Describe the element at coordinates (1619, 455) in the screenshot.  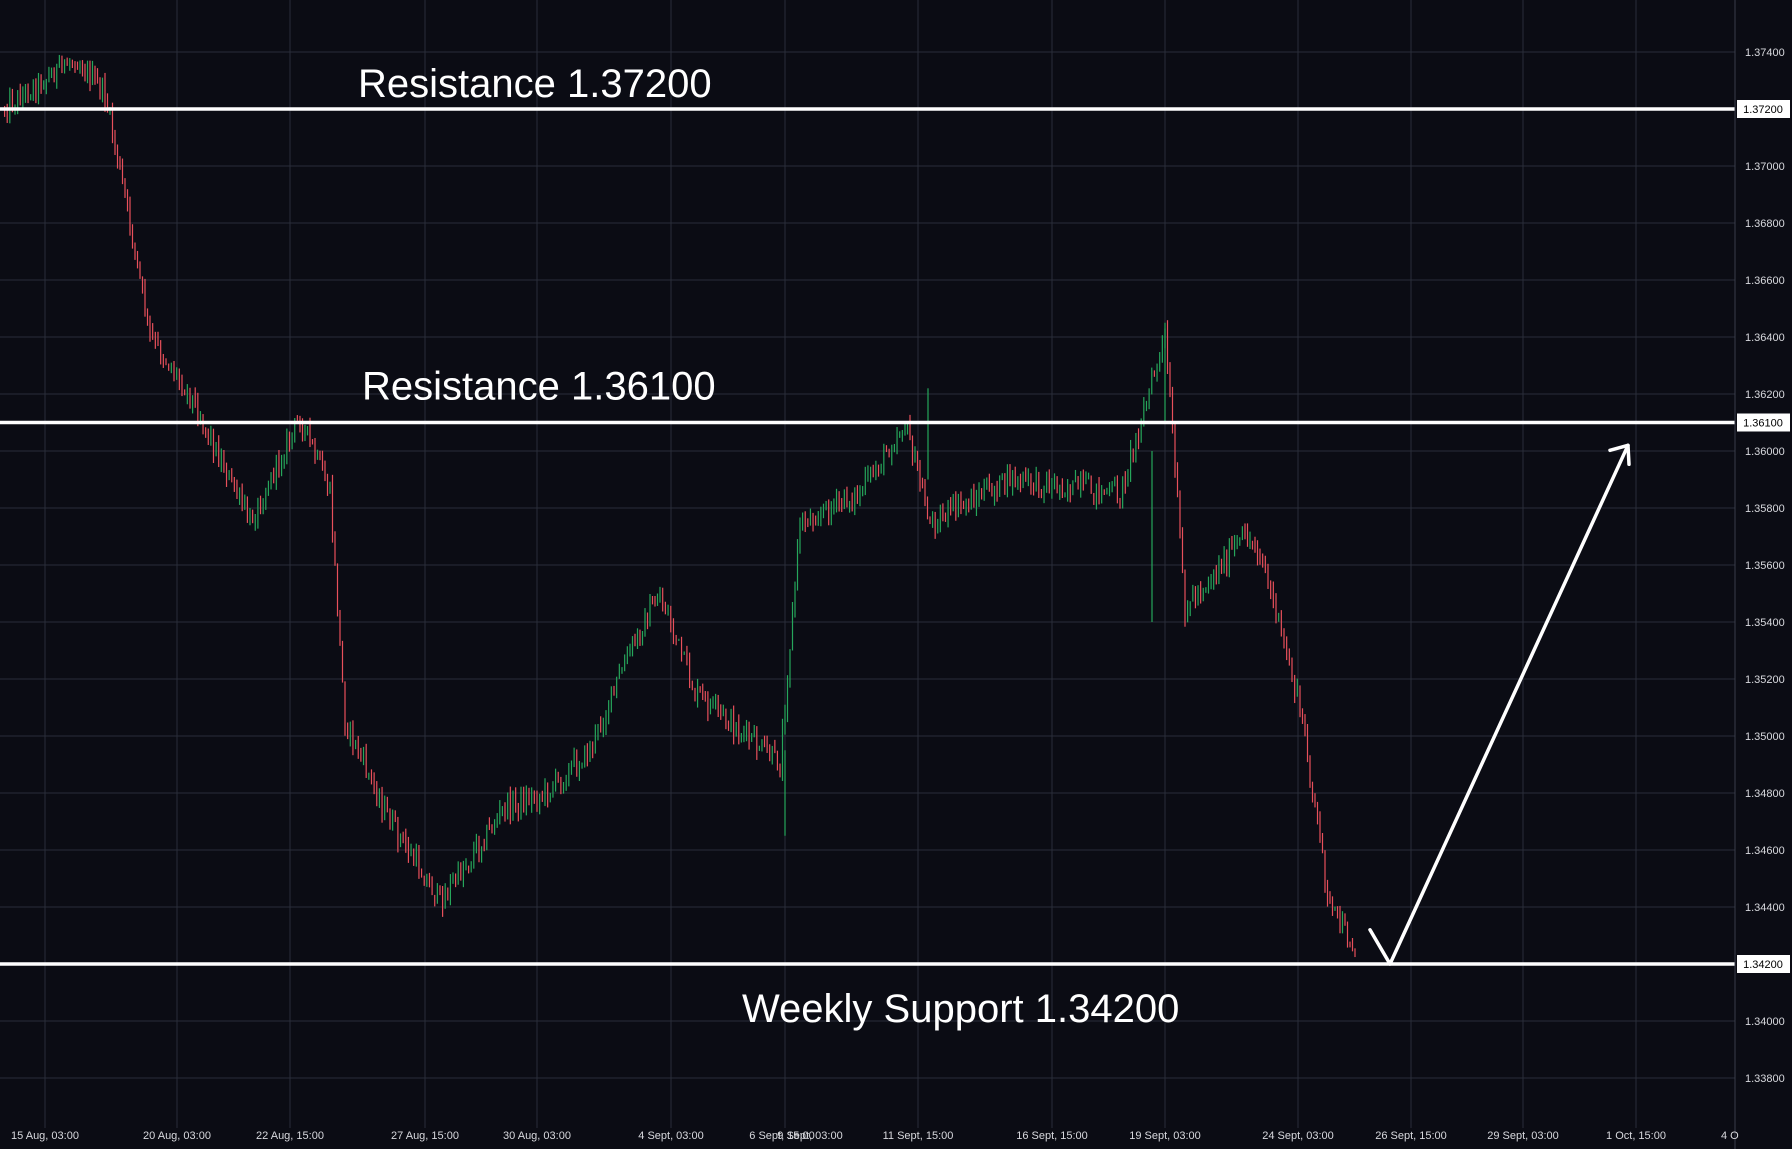
I see `arrow-head-icon` at that location.